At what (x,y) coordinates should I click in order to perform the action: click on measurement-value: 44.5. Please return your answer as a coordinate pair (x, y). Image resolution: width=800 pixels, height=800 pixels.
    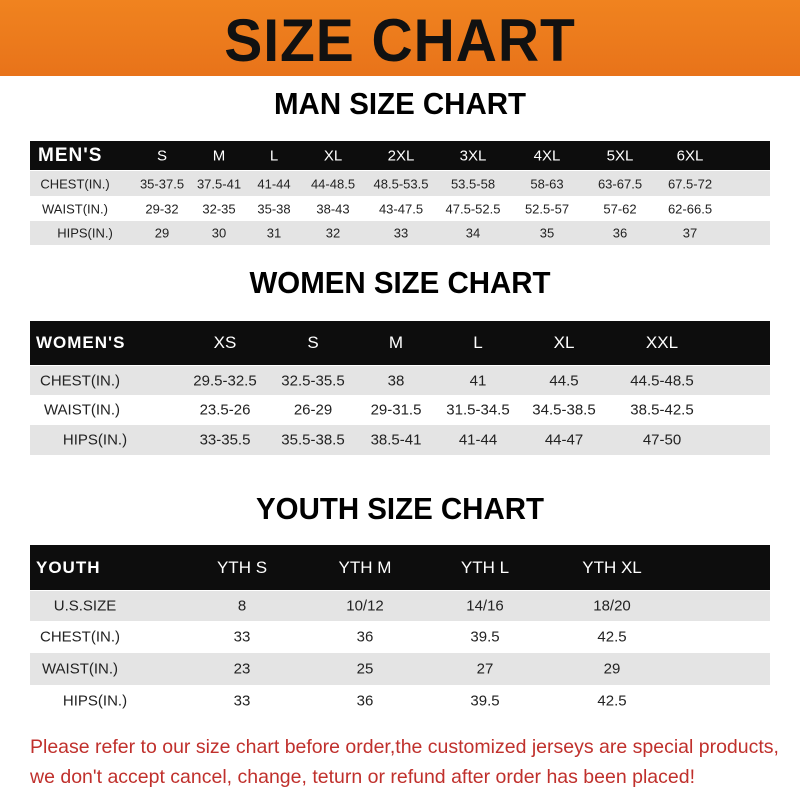
    Looking at the image, I should click on (564, 380).